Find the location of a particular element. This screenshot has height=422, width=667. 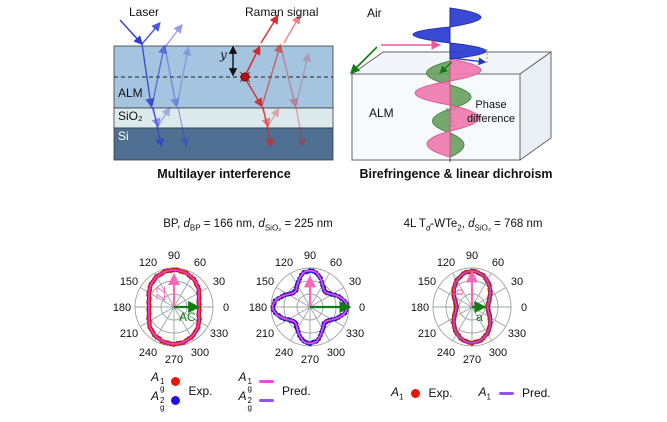

sio2-layer-label: SiO₂ is located at coordinates (130, 116).